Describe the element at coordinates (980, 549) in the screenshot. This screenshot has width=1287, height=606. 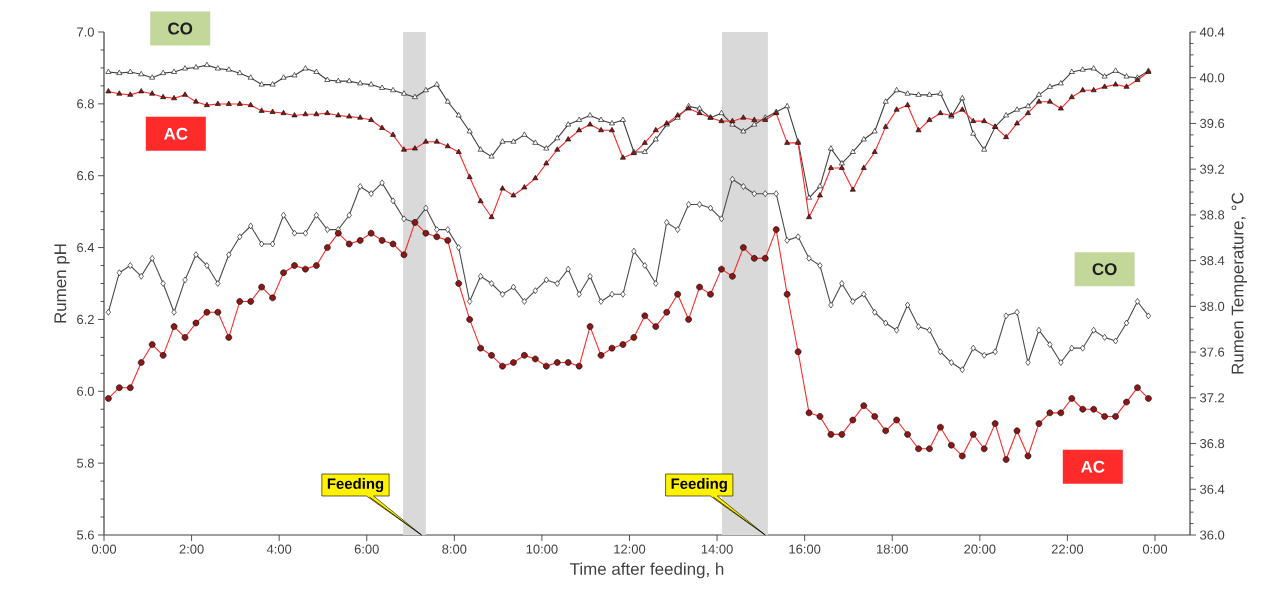
I see `x-tick-label: 20:00` at that location.